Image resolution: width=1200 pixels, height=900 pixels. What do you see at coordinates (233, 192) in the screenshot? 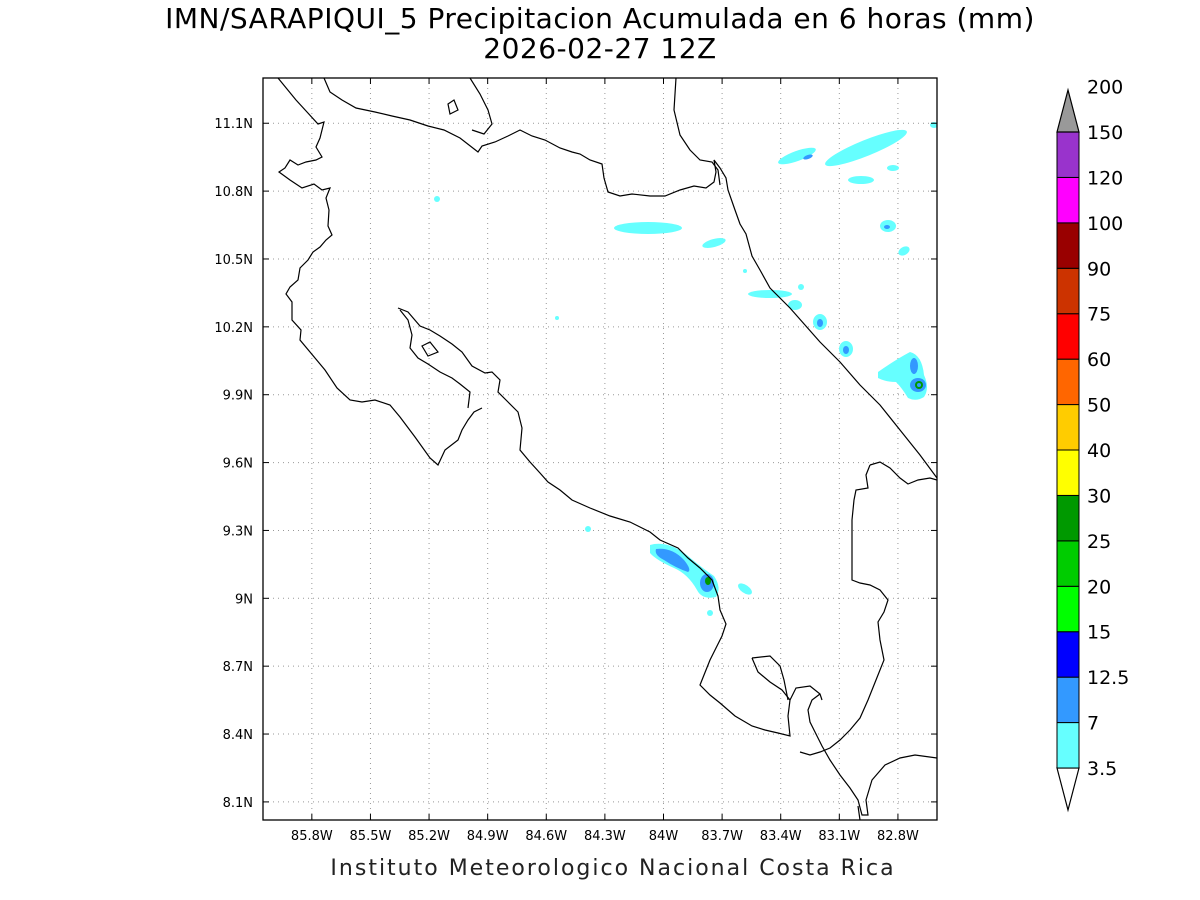
I see `y-tick-label: 10.8N` at bounding box center [233, 192].